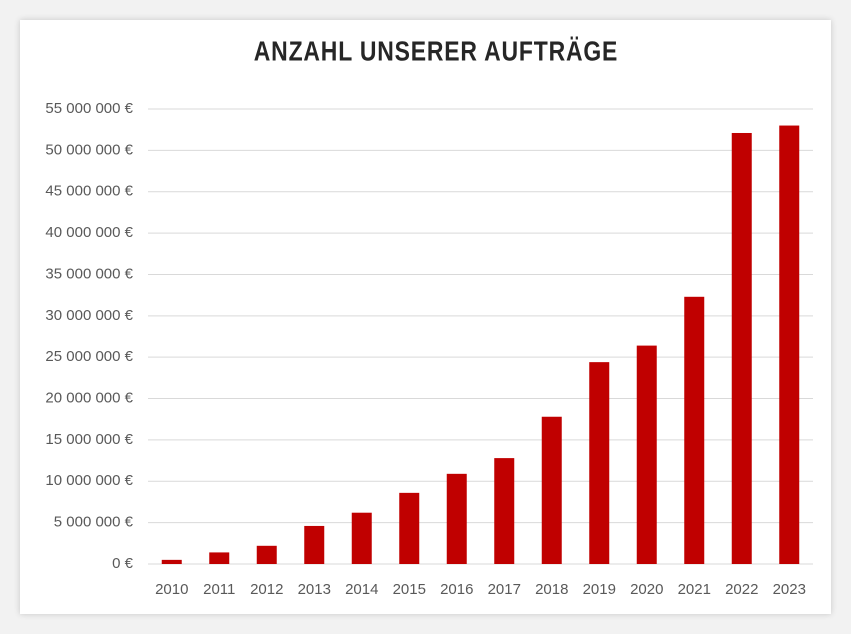  I want to click on x-tick-label: 2018, so click(551, 589).